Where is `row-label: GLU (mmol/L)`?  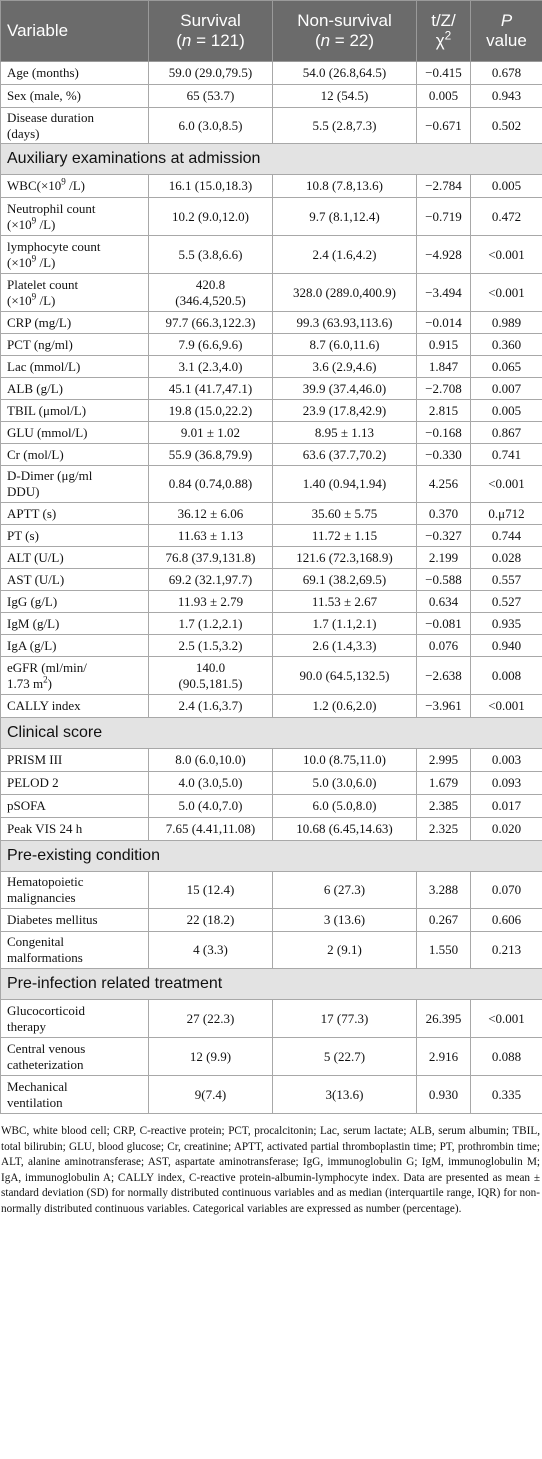 row-label: GLU (mmol/L) is located at coordinates (74, 432).